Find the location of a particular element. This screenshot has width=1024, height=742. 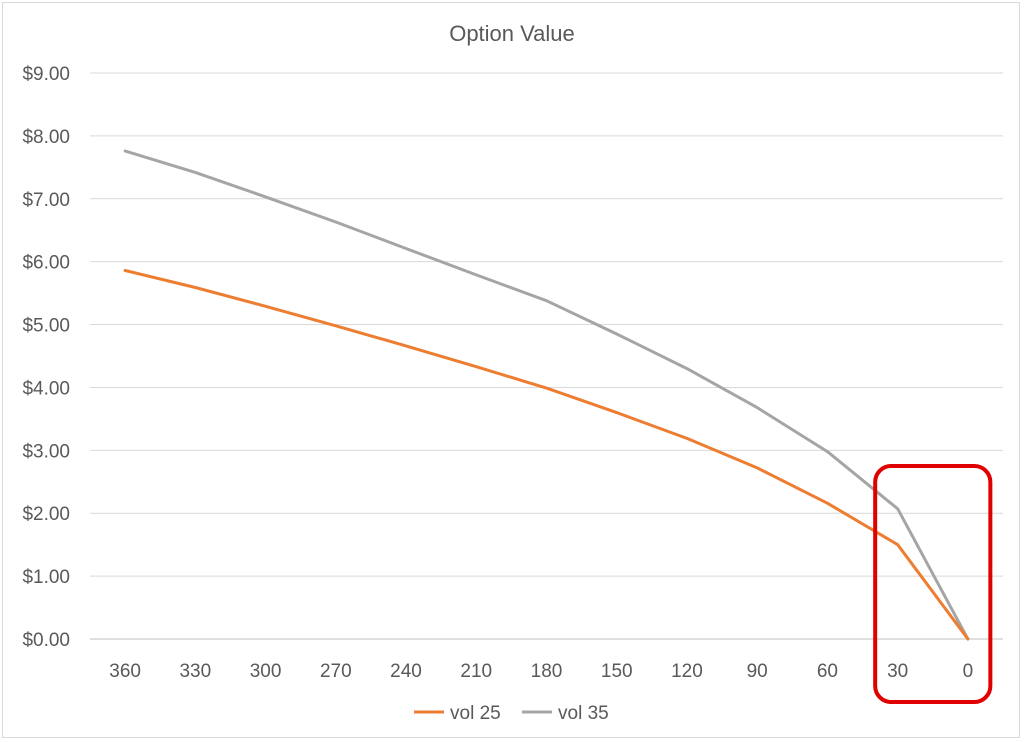

x-tick-label: 360 is located at coordinates (125, 671).